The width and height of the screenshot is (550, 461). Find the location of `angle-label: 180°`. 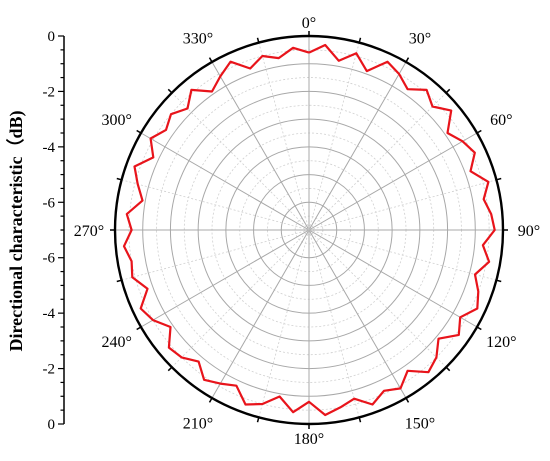

angle-label: 180° is located at coordinates (309, 439).